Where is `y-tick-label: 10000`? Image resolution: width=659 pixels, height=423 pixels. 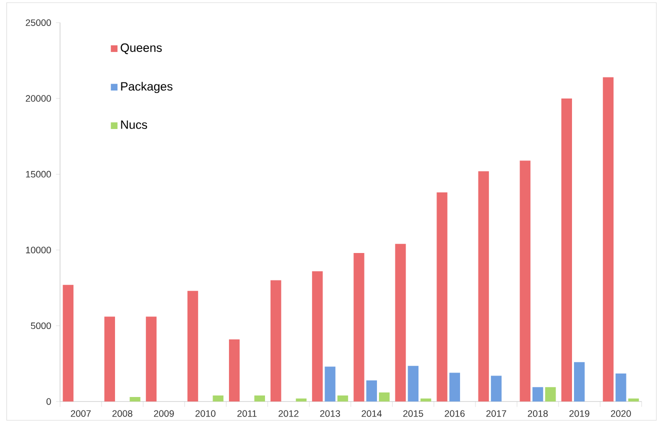 y-tick-label: 10000 is located at coordinates (38, 250).